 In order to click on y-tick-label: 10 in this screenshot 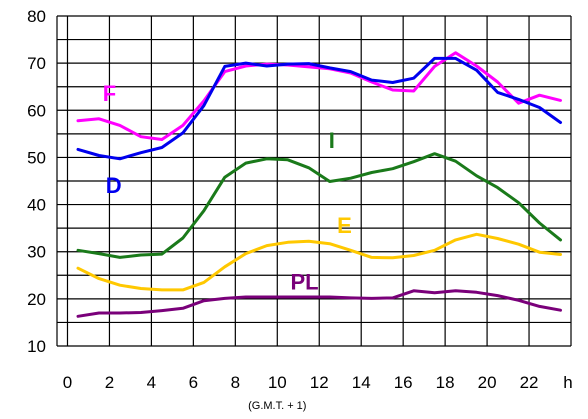, I will do `click(36, 346)`.